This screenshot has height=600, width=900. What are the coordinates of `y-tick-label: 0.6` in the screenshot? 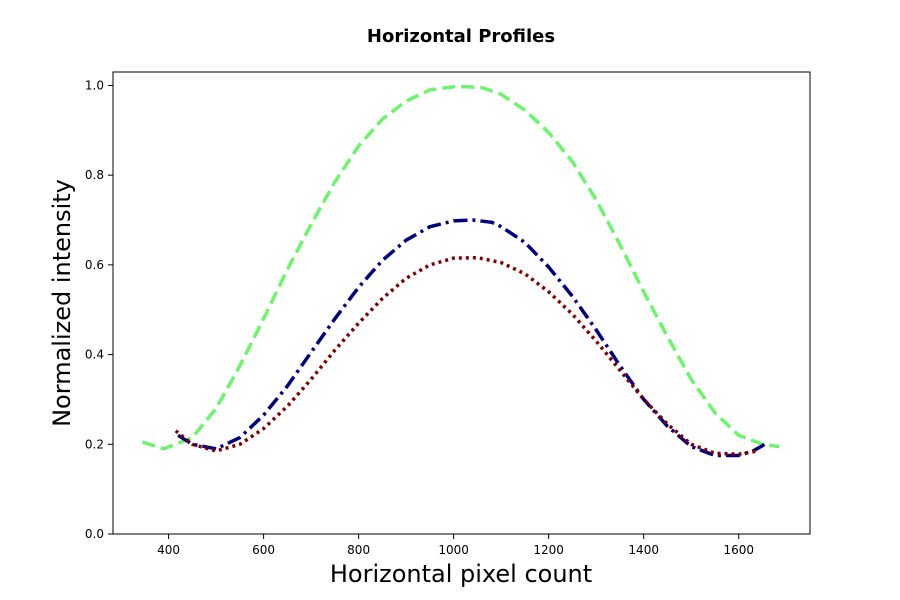 It's located at (94, 265).